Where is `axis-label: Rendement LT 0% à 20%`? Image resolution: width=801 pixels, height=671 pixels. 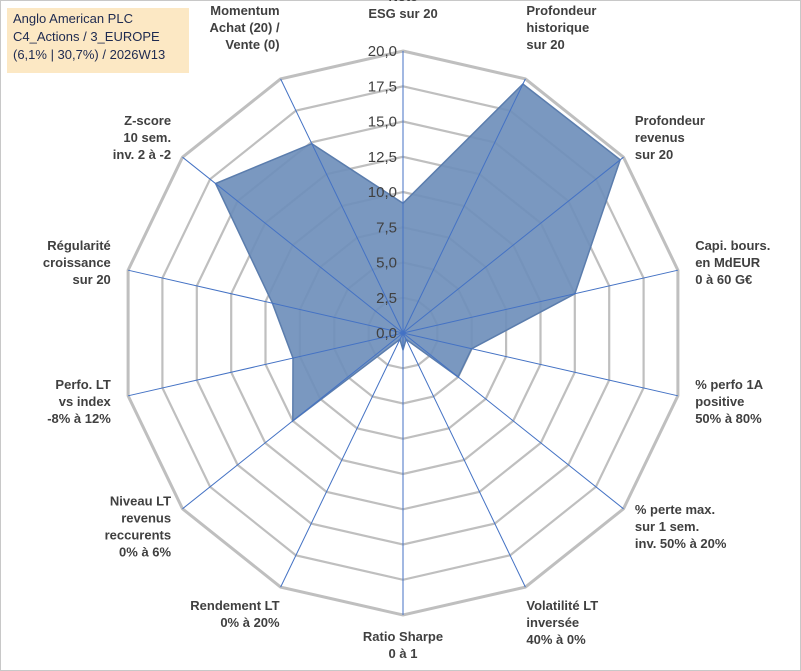
axis-label: Rendement LT 0% à 20% is located at coordinates (235, 614).